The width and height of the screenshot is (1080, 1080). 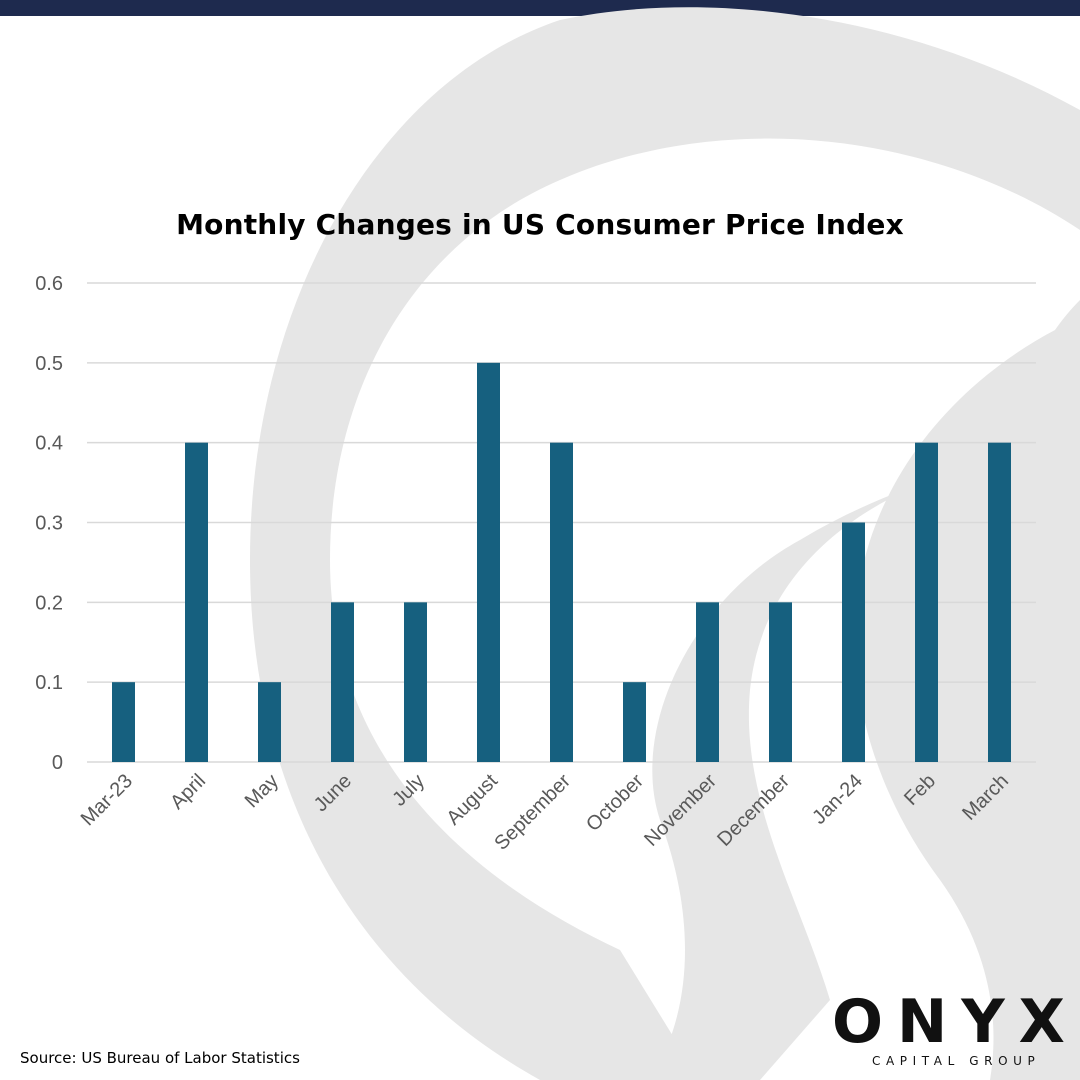 What do you see at coordinates (49, 364) in the screenshot?
I see `y-tick-label: 0.5` at bounding box center [49, 364].